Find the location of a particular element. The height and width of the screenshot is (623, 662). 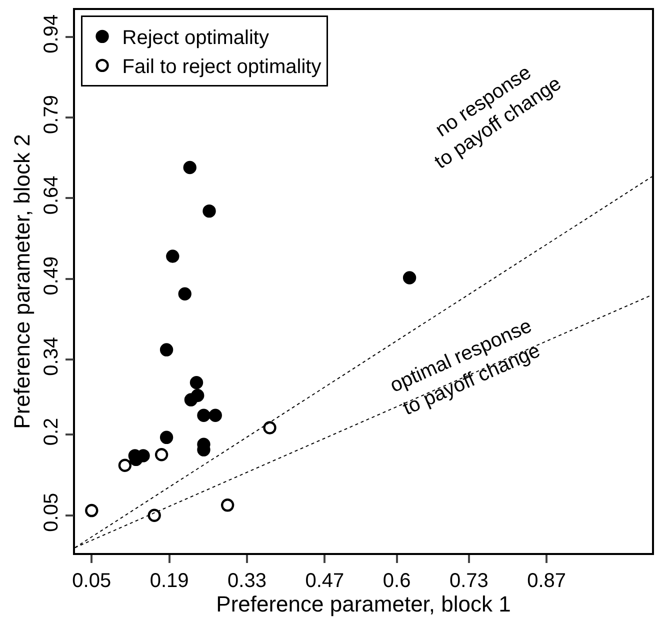

y-axis-title: Preference parameter, block 2 is located at coordinates (22, 281).